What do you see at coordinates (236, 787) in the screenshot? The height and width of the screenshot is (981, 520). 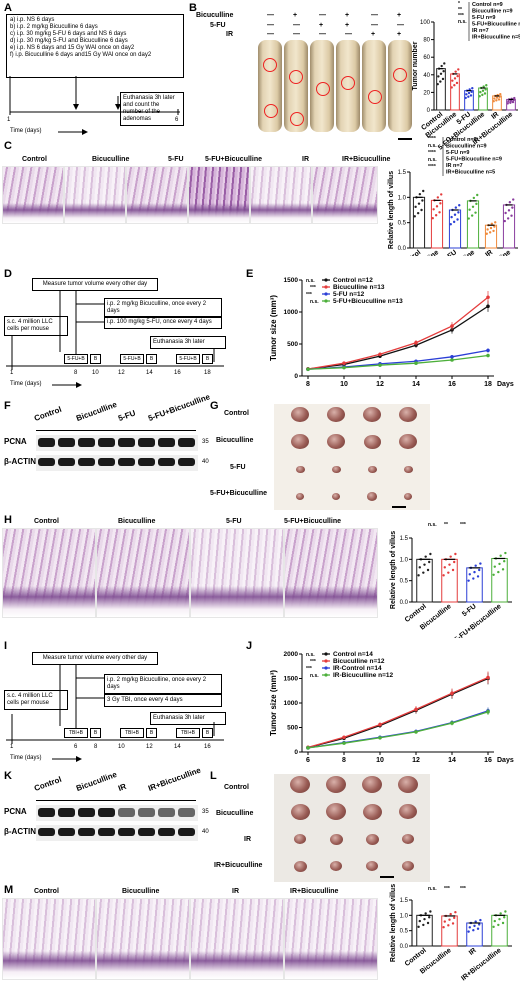 I see `row-label: Control` at bounding box center [236, 787].